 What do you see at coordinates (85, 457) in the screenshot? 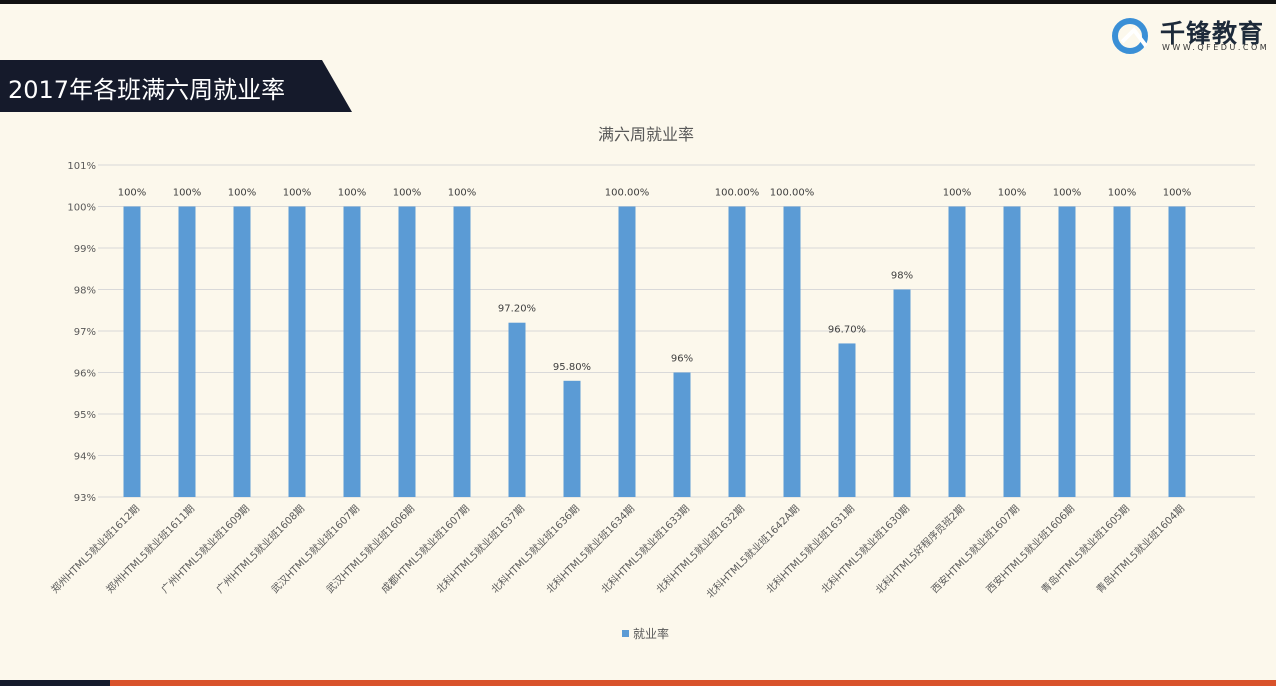
I see `y-tick-label: 94%` at bounding box center [85, 457].